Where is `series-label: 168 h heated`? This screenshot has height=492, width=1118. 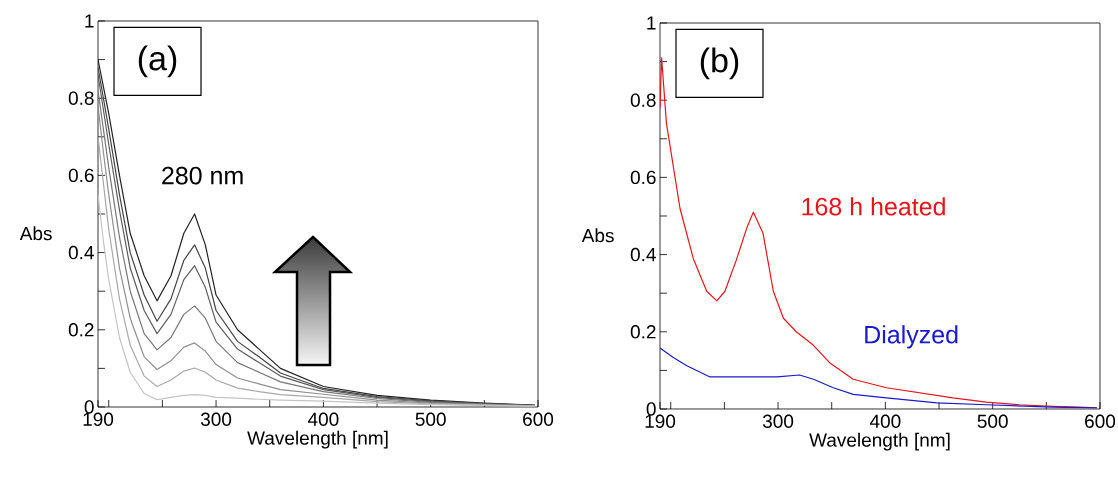
series-label: 168 h heated is located at coordinates (873, 206).